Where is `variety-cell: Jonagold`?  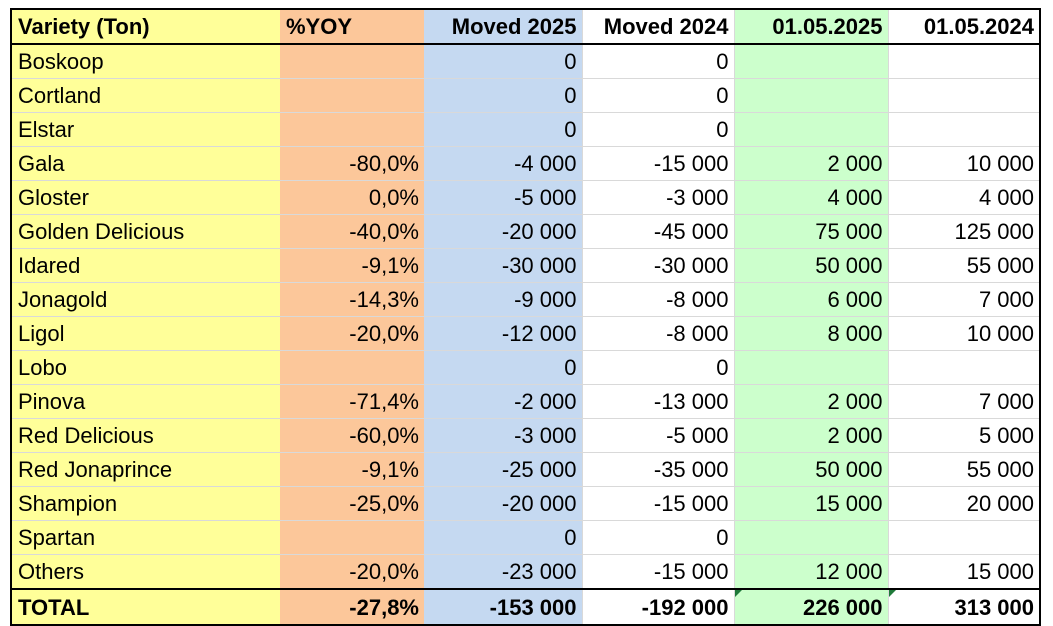
variety-cell: Jonagold is located at coordinates (146, 299).